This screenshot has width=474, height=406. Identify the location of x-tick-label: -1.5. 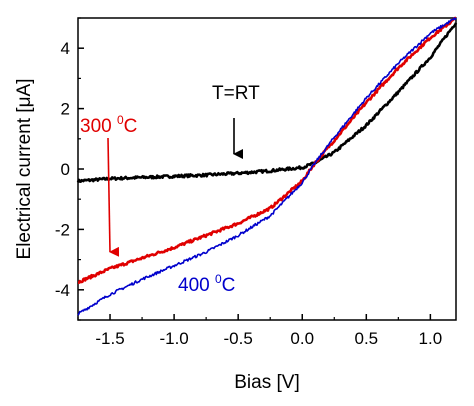
(109, 338).